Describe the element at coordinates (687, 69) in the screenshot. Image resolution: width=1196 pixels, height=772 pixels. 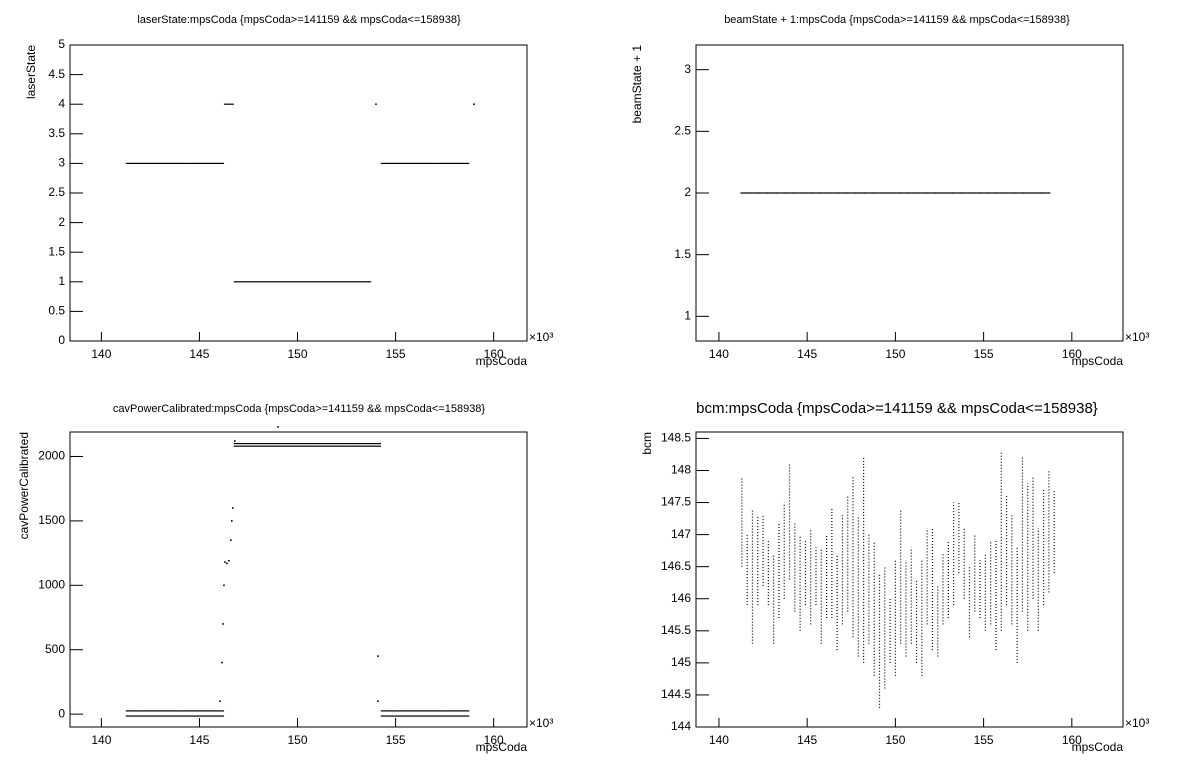
I see `y-tick-label: 3` at that location.